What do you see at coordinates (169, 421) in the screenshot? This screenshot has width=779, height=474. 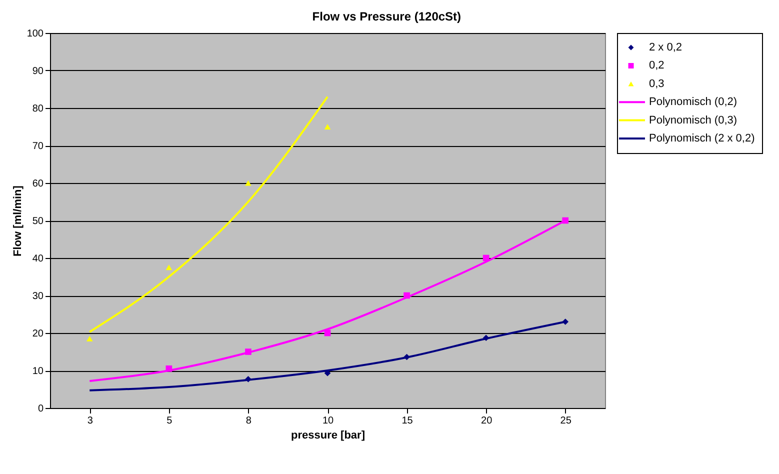 I see `x-tick-label: 5` at bounding box center [169, 421].